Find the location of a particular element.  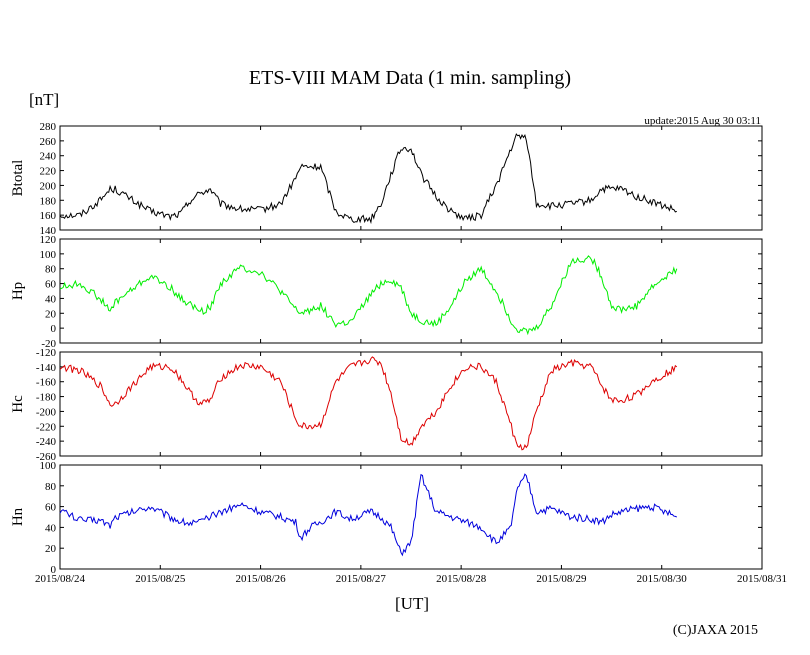

y-tick-label: -120 is located at coordinates (46, 353).